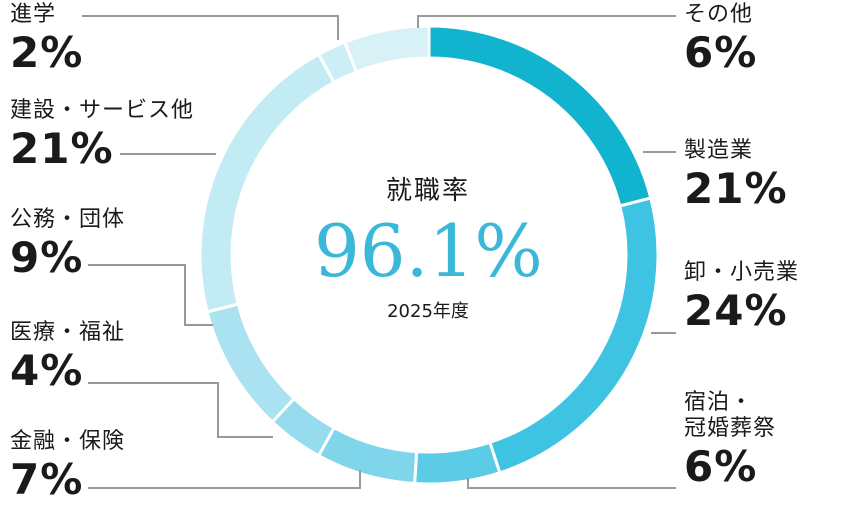  I want to click on label-pct-金融・保険: 7%, so click(47, 479).